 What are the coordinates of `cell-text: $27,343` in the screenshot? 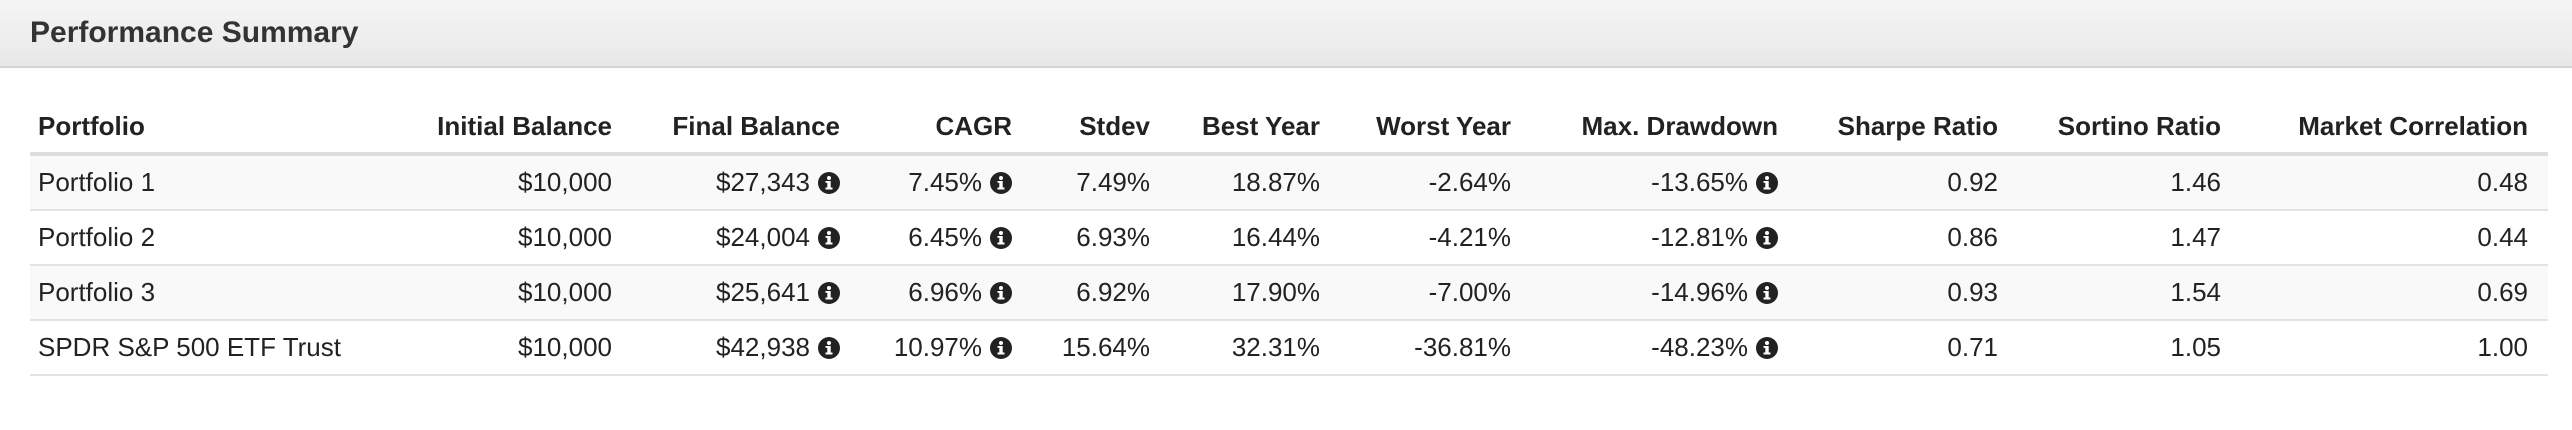 It's located at (763, 182).